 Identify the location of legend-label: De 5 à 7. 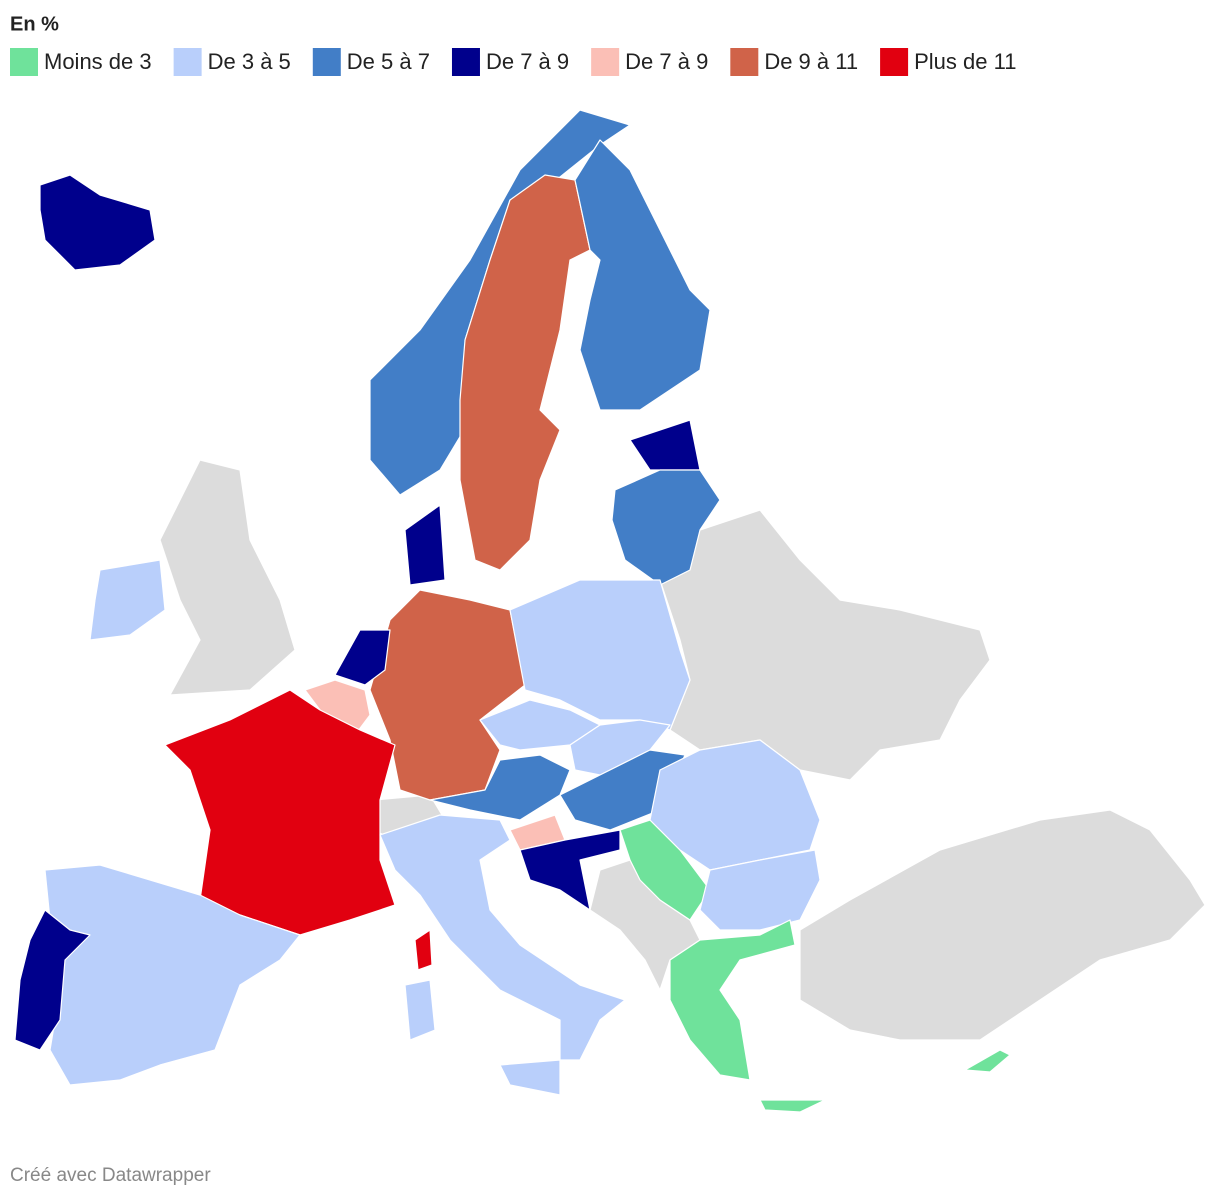
(388, 61).